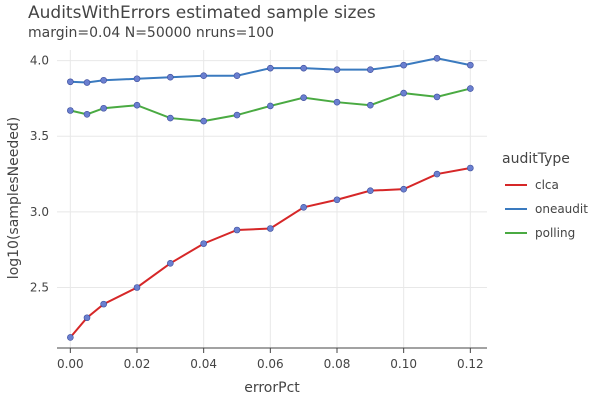 This screenshot has width=600, height=400. Describe the element at coordinates (14, 198) in the screenshot. I see `y-axis-label: log10(samplesNeeded)` at that location.